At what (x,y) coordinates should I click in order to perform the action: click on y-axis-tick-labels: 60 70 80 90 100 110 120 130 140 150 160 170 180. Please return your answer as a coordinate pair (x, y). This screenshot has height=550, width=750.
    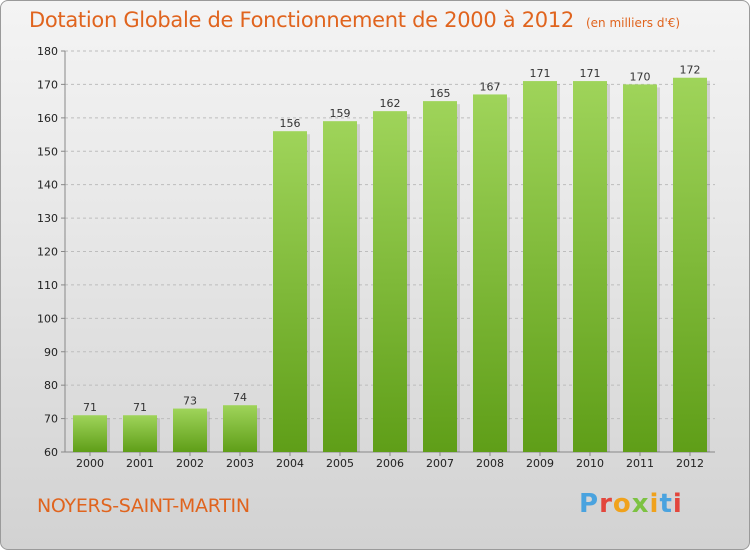
    Looking at the image, I should click on (47, 252).